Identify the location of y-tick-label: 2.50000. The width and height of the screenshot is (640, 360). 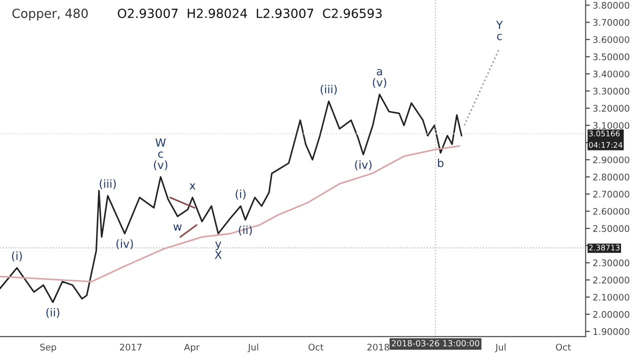
(611, 228).